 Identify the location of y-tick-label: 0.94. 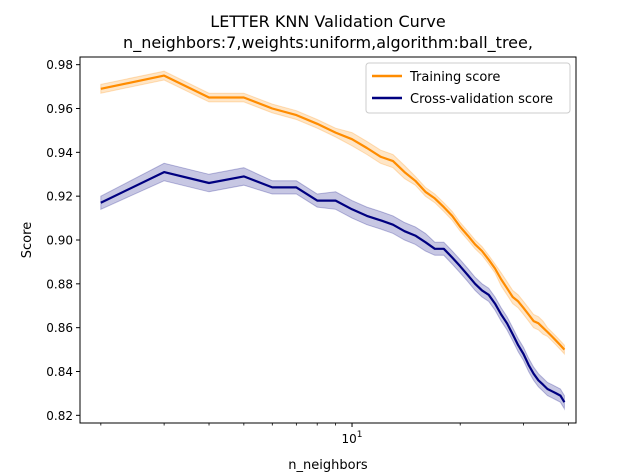
(59, 153).